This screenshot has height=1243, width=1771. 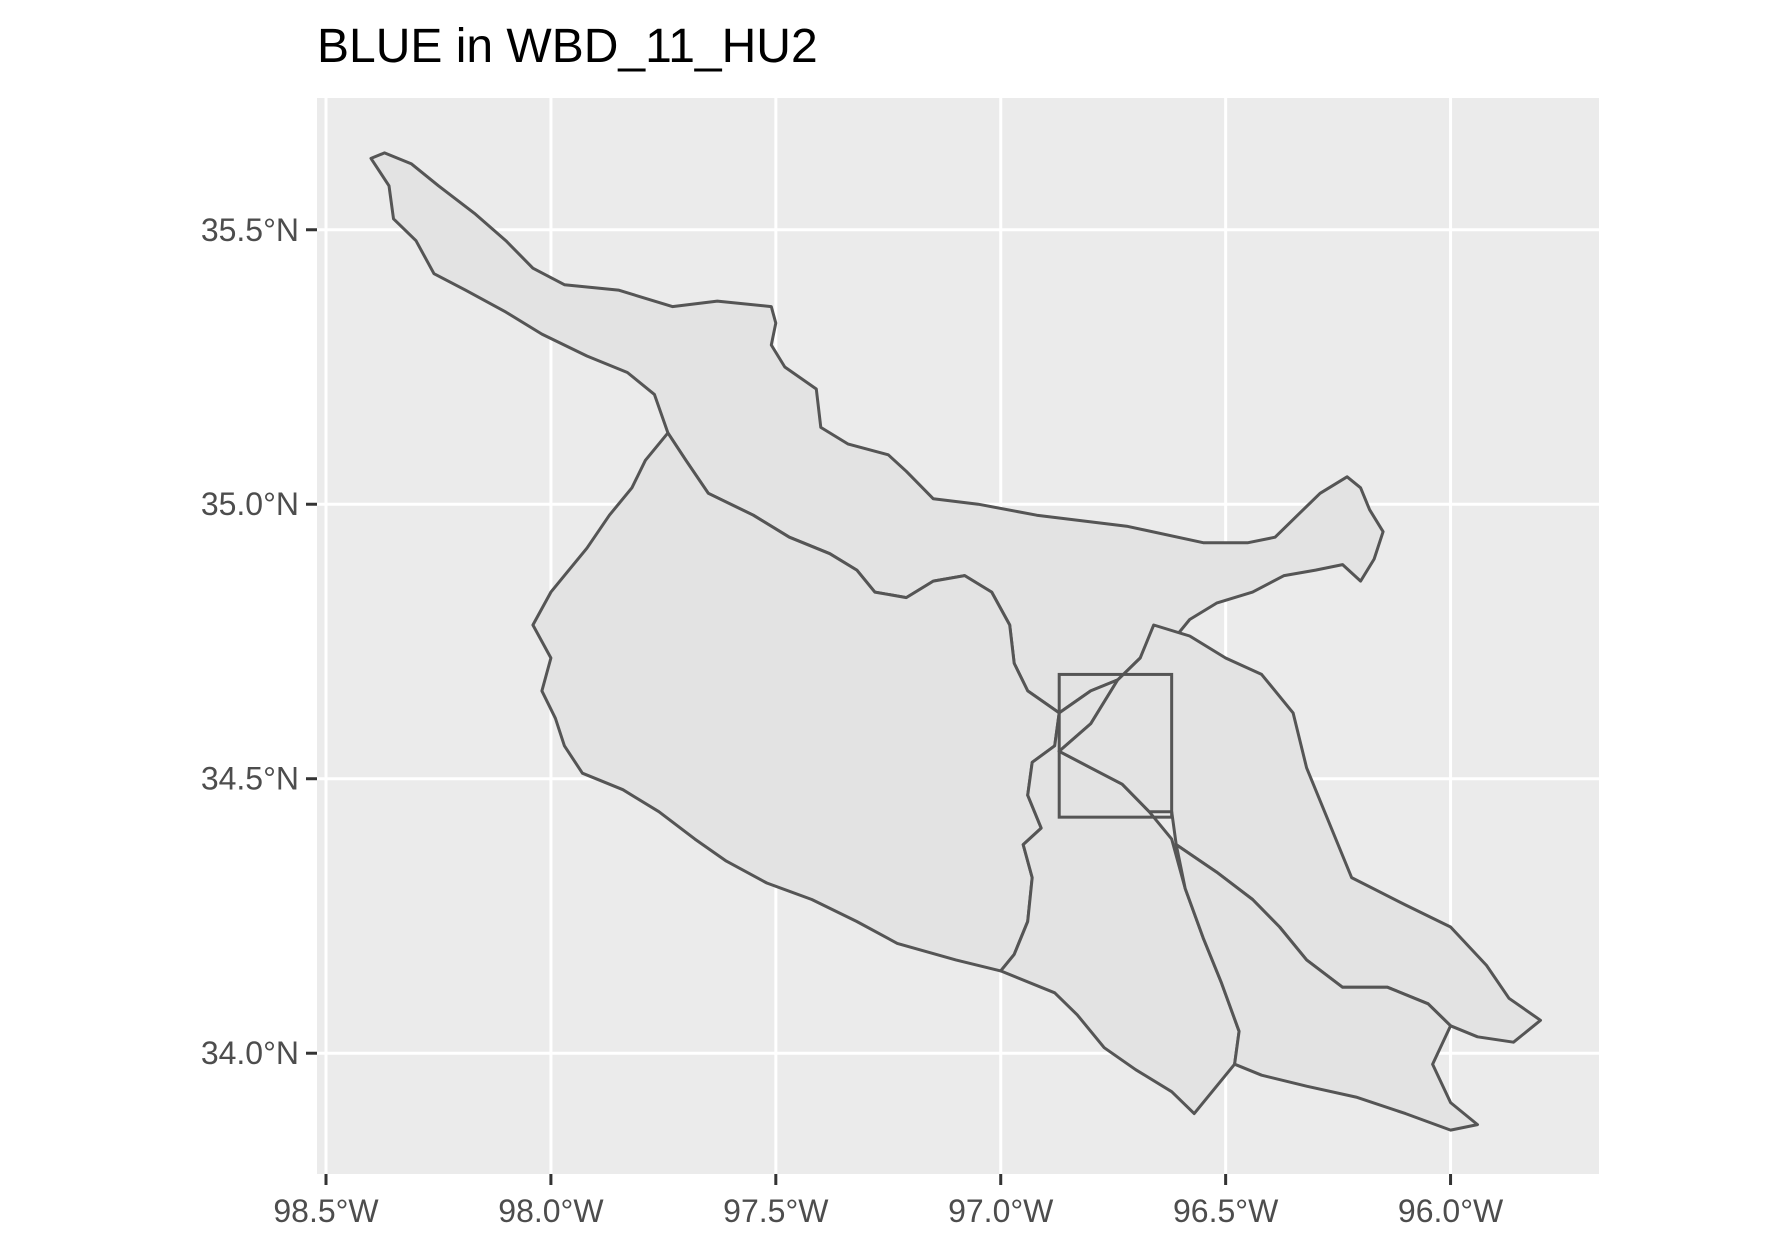 I want to click on y-tick-label: 35.5°N, so click(x=250, y=230).